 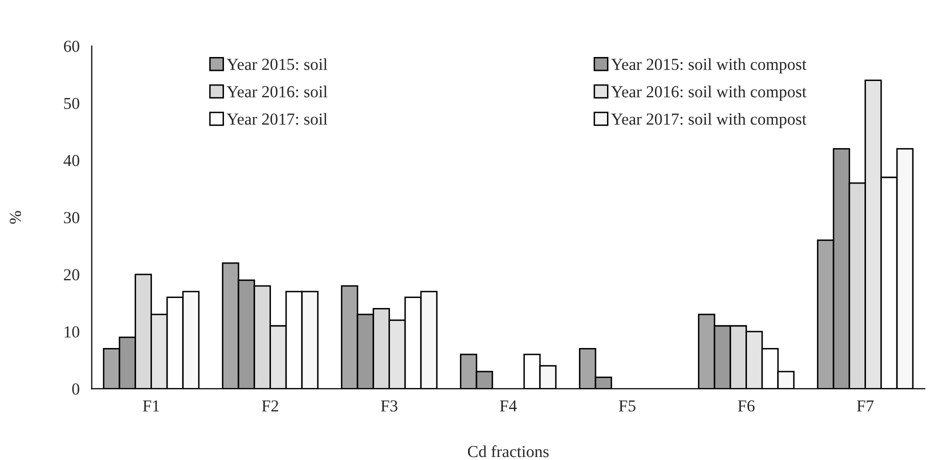 I want to click on y-tick-label: 60, so click(x=72, y=46).